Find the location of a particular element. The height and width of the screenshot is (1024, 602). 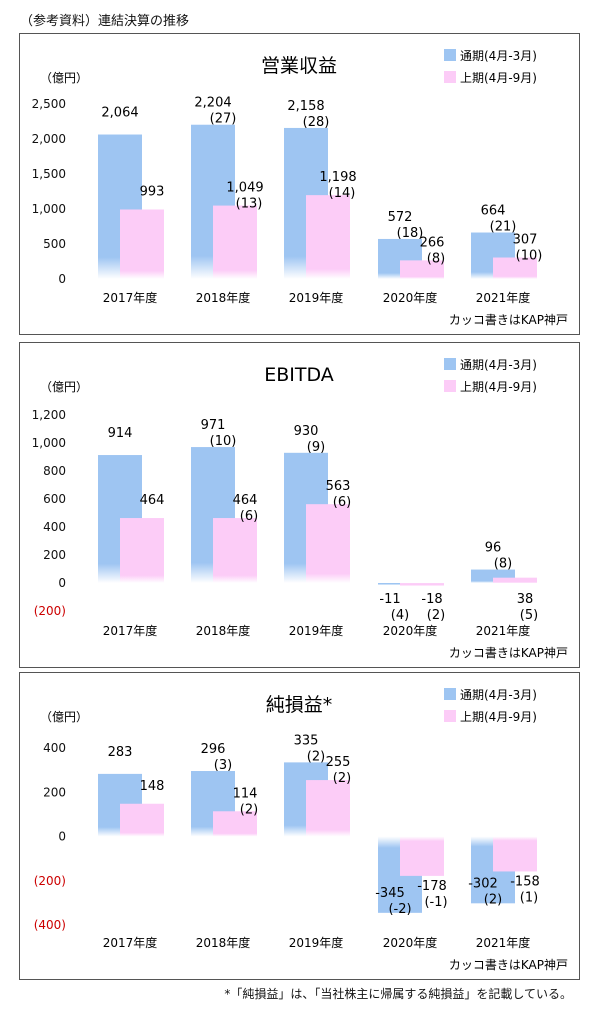

data-label-full-year: 335 is located at coordinates (306, 740).